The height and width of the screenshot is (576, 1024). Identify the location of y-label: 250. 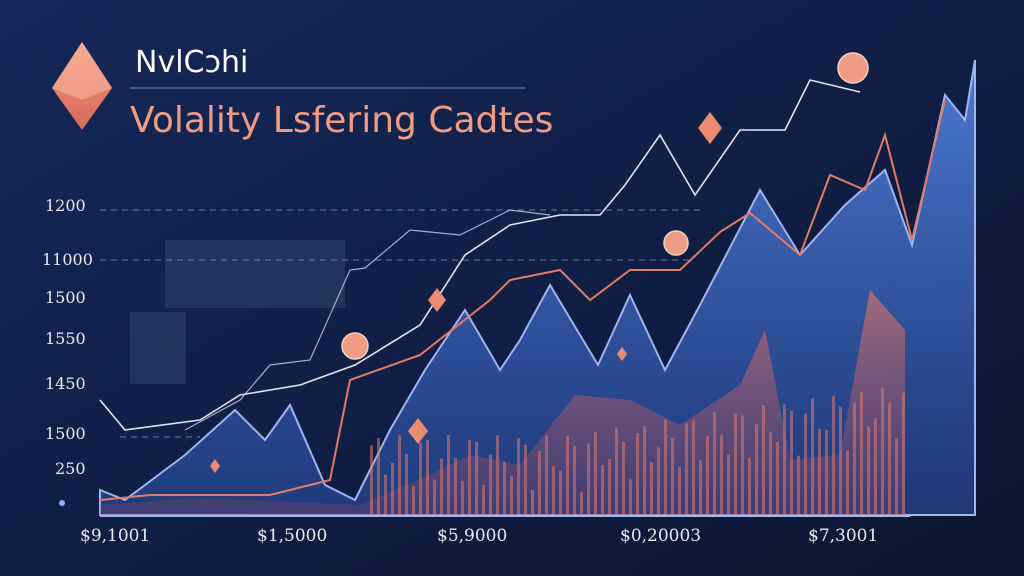
(70, 468).